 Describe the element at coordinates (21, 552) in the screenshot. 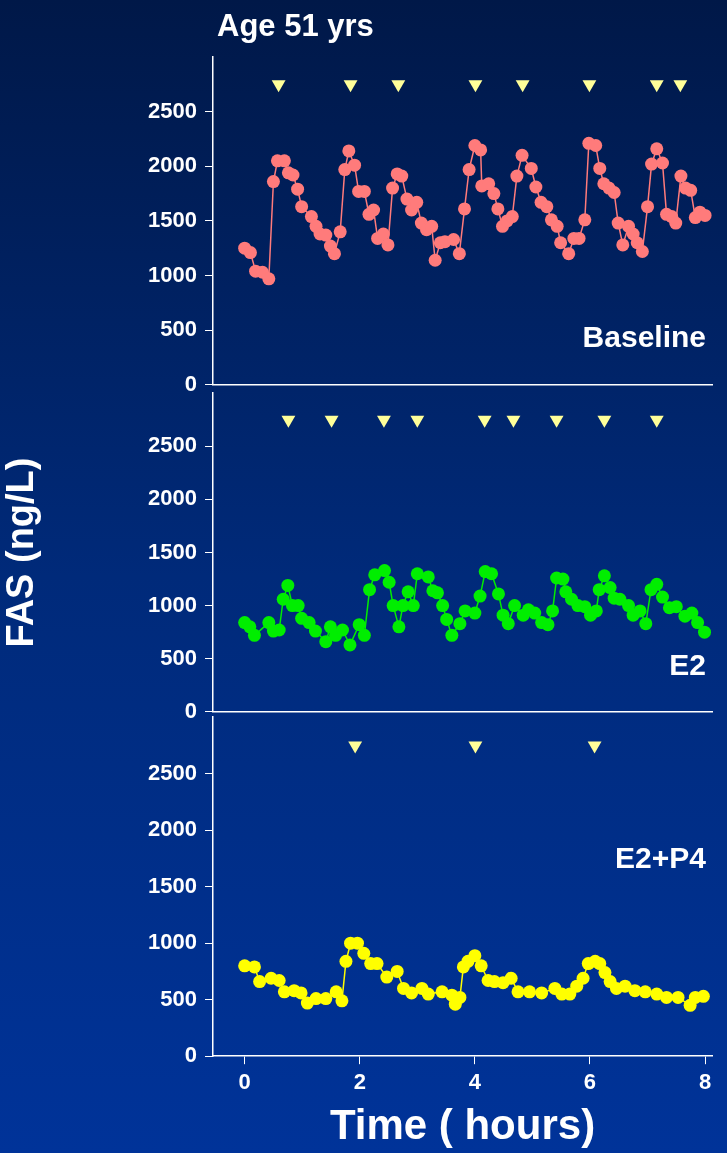

I see `y-axis-title: FAS (ng/L)` at that location.